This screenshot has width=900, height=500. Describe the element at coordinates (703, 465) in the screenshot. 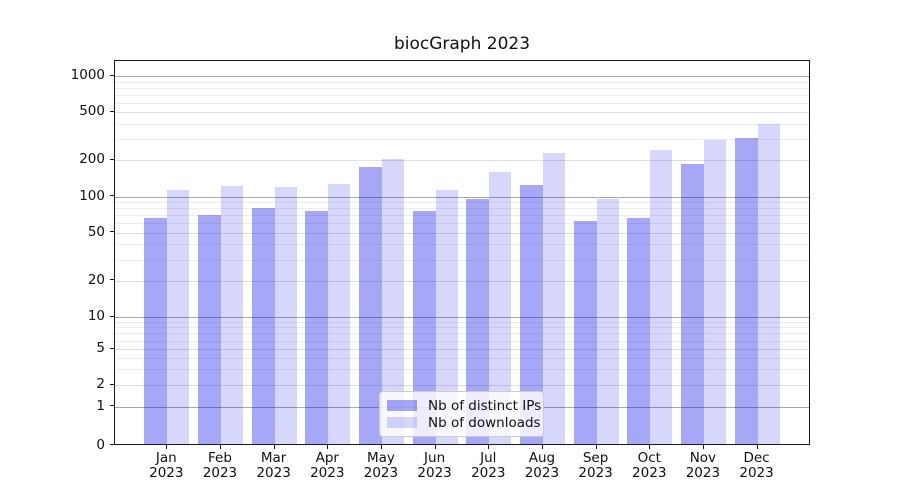

I see `x-tick-label-nov: Nov 2023` at that location.